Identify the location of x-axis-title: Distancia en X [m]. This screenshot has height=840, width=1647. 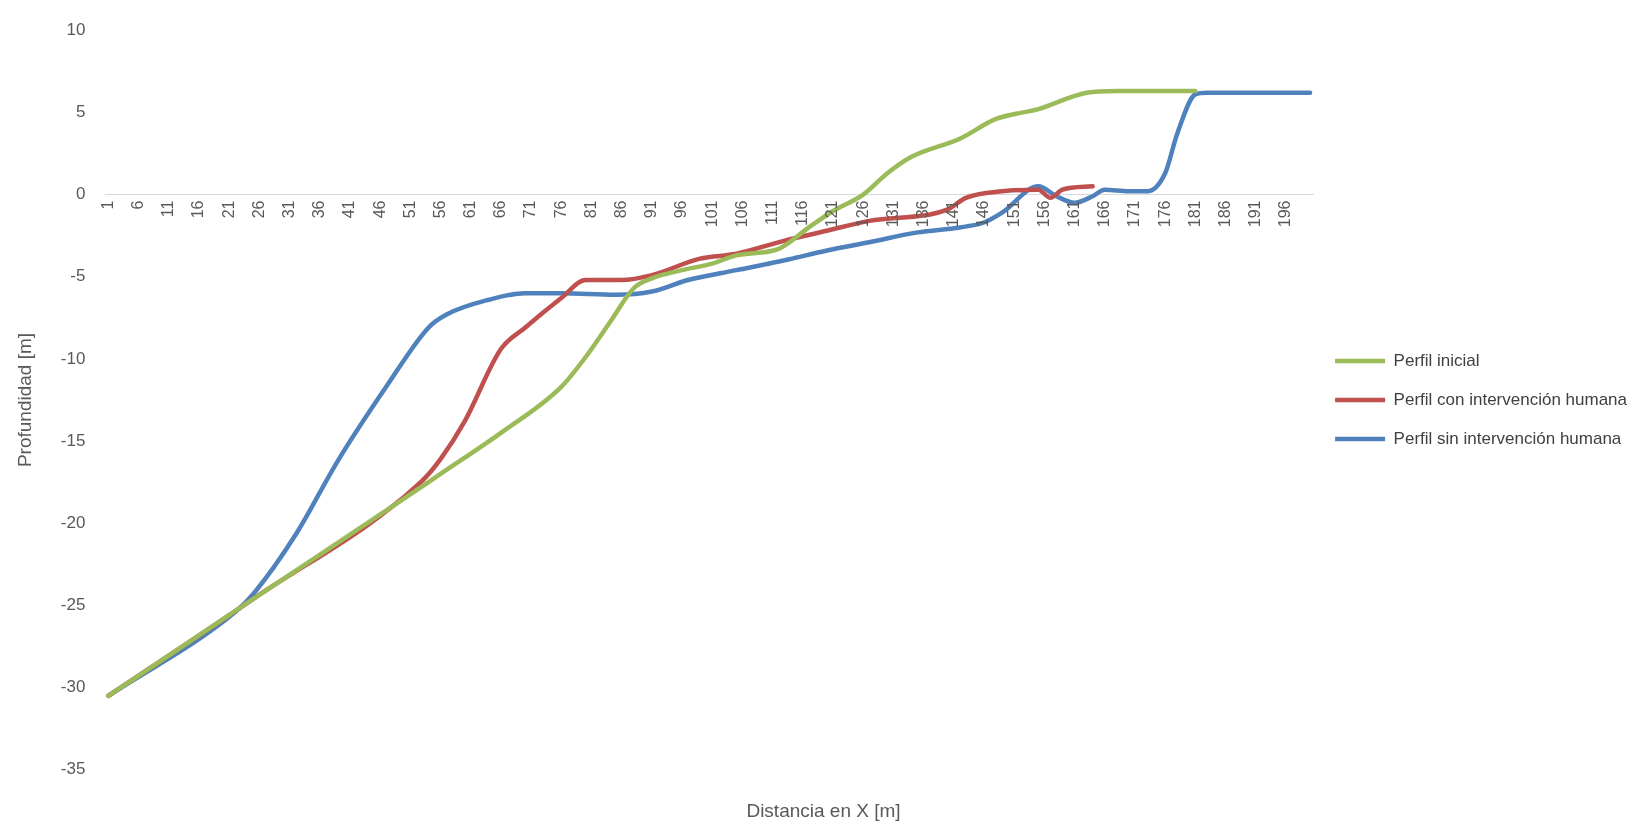
(823, 811).